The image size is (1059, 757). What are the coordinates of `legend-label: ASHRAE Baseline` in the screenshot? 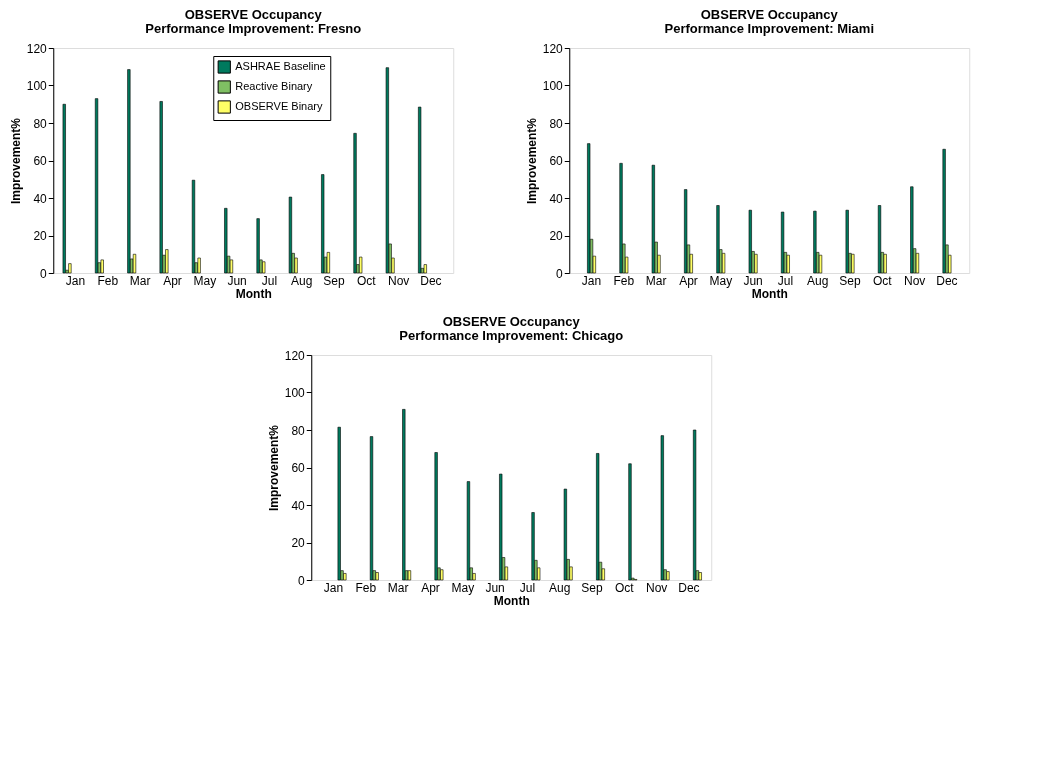 It's located at (280, 66).